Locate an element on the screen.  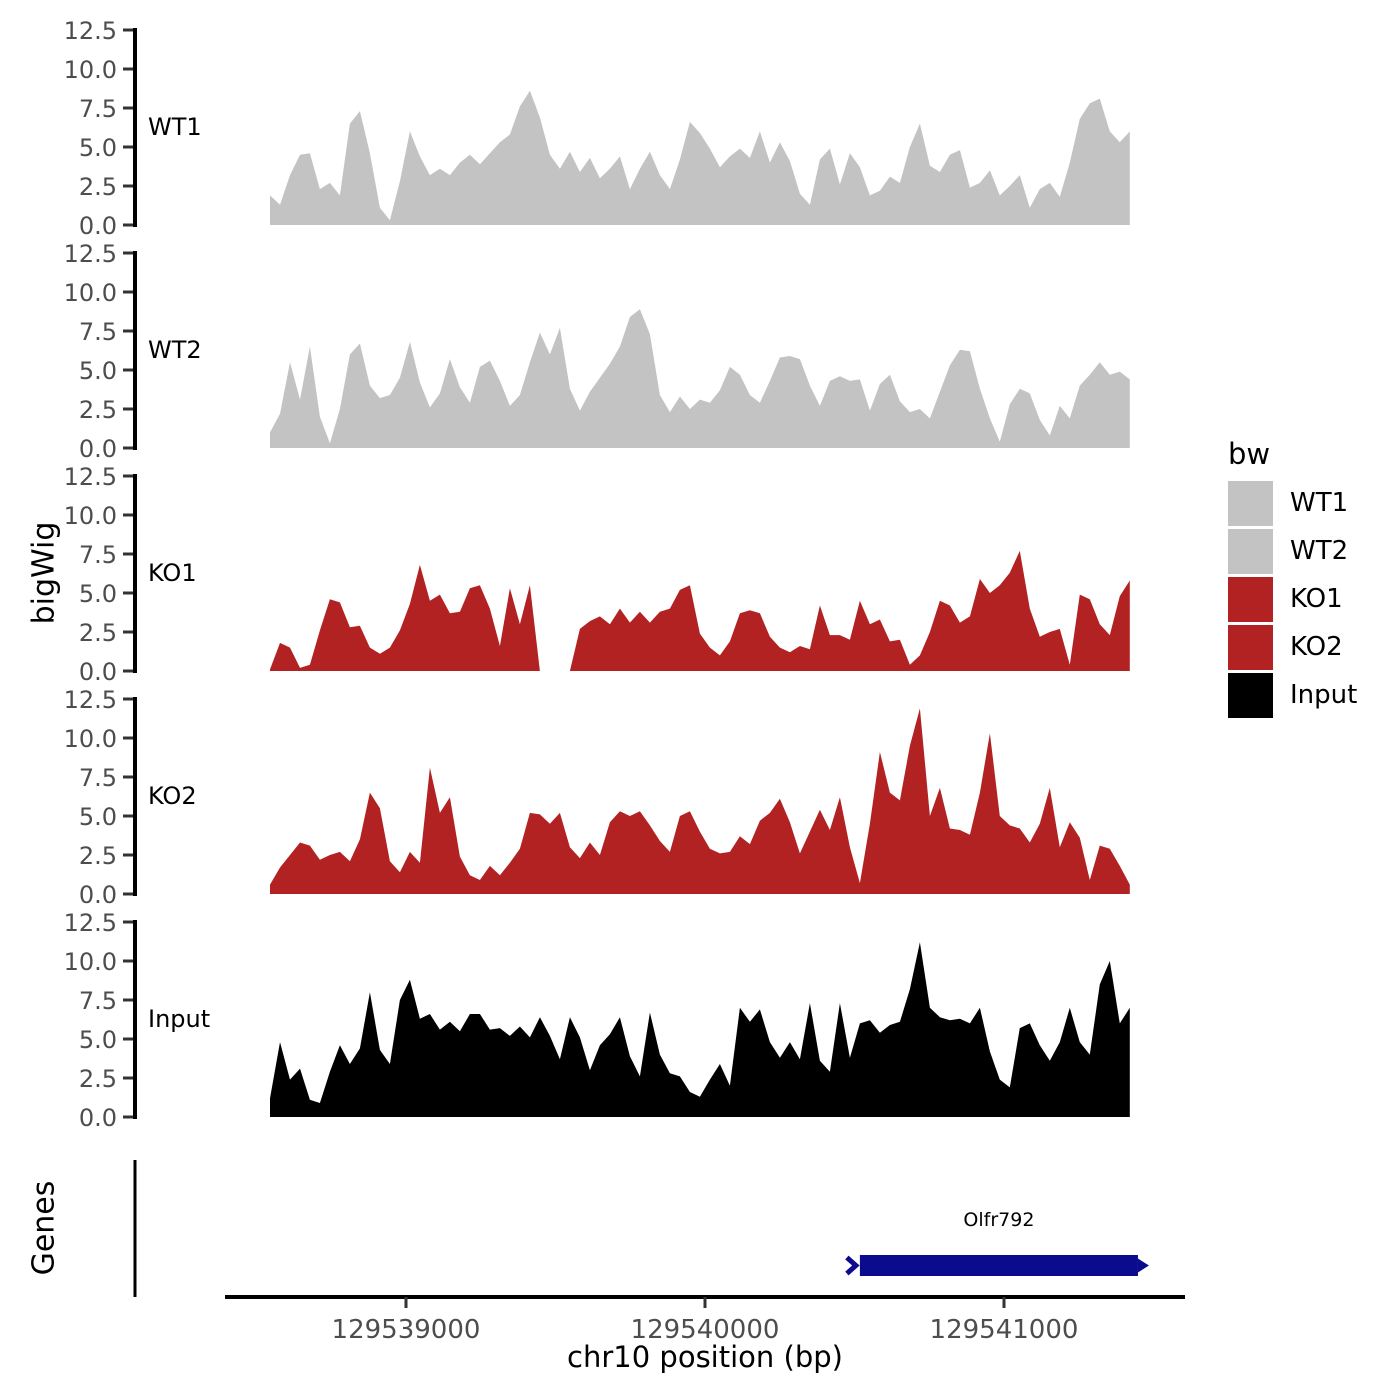
legend-label-input: Input is located at coordinates (1324, 695).